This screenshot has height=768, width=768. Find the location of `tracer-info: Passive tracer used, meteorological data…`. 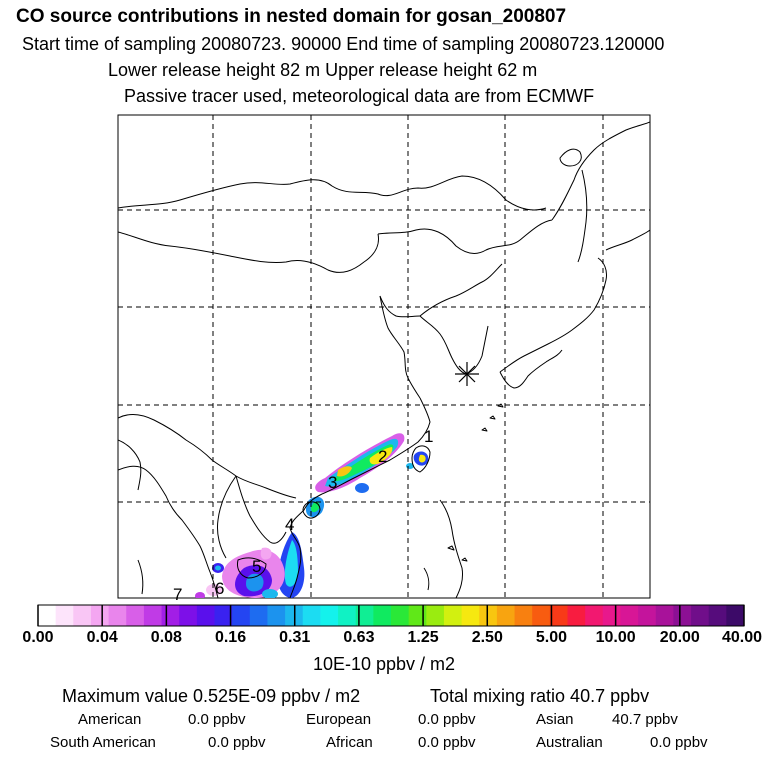

tracer-info: Passive tracer used, meteorological data… is located at coordinates (359, 96).